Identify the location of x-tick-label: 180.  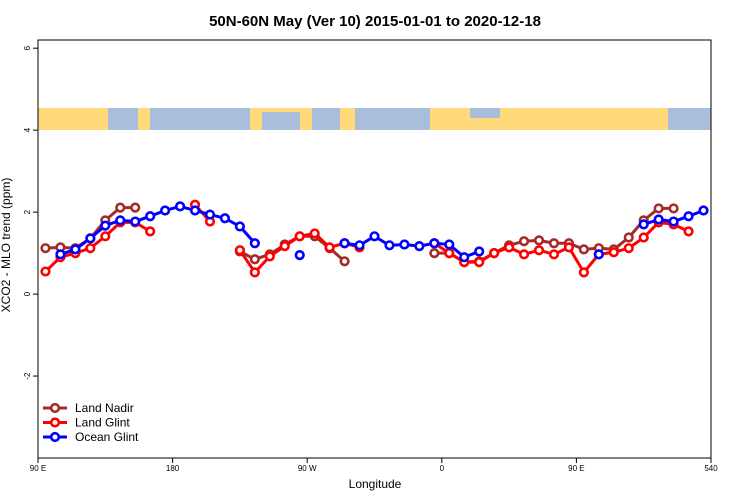
(173, 468).